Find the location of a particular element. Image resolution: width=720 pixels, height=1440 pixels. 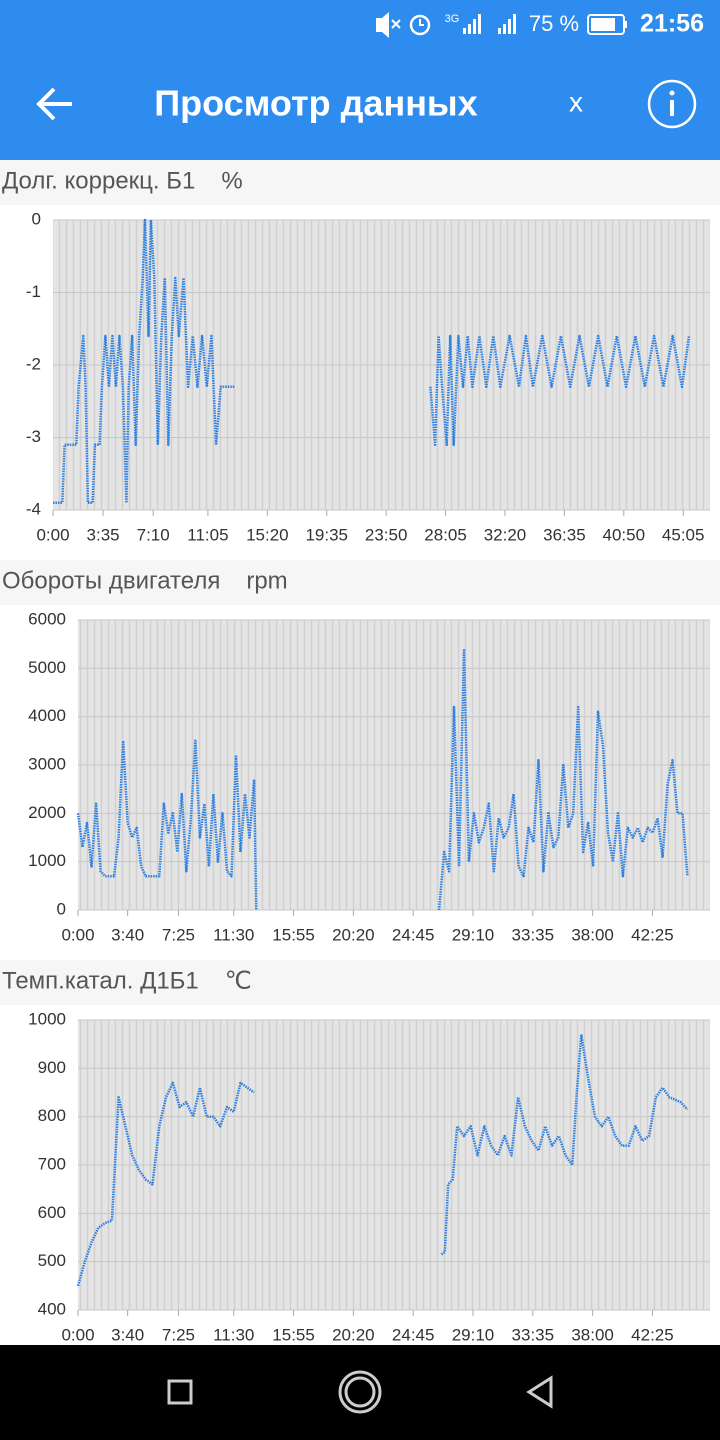

chart-title: Обороты двигателя is located at coordinates (111, 580).